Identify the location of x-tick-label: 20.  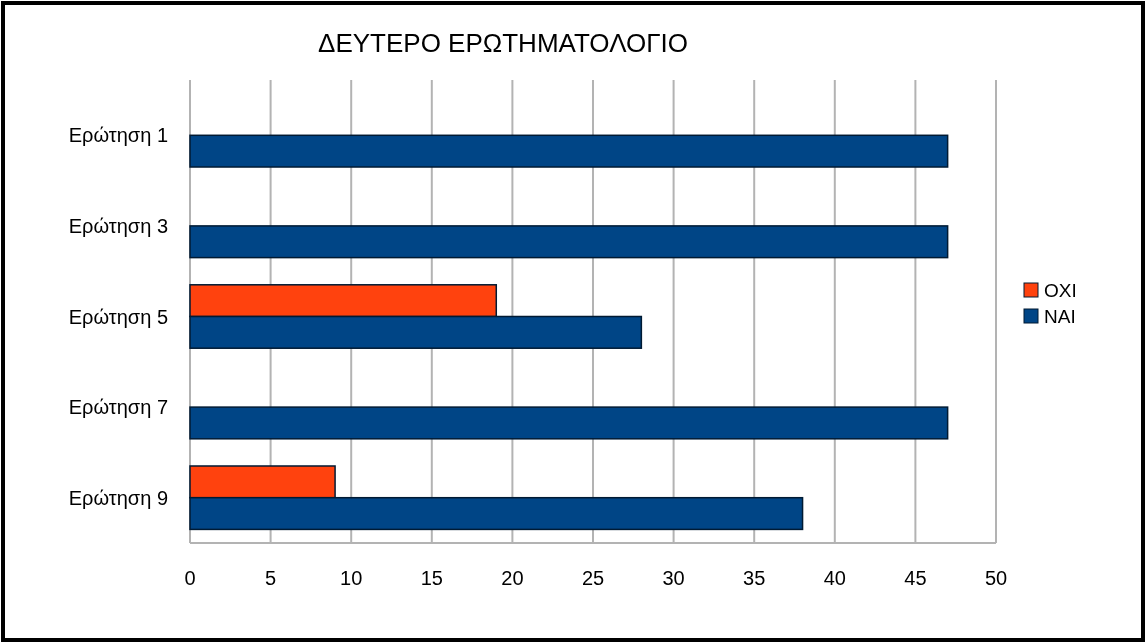
(512, 578).